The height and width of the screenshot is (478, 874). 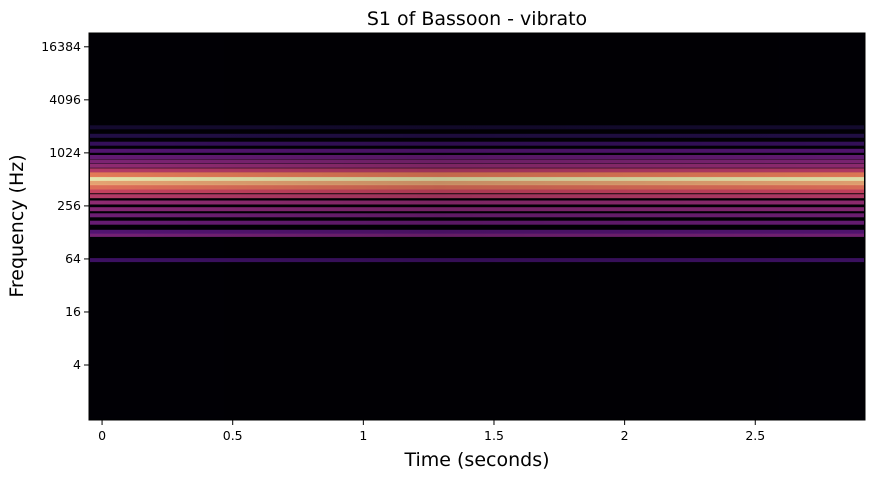 I want to click on x-tick-label-0: 0, so click(x=102, y=435).